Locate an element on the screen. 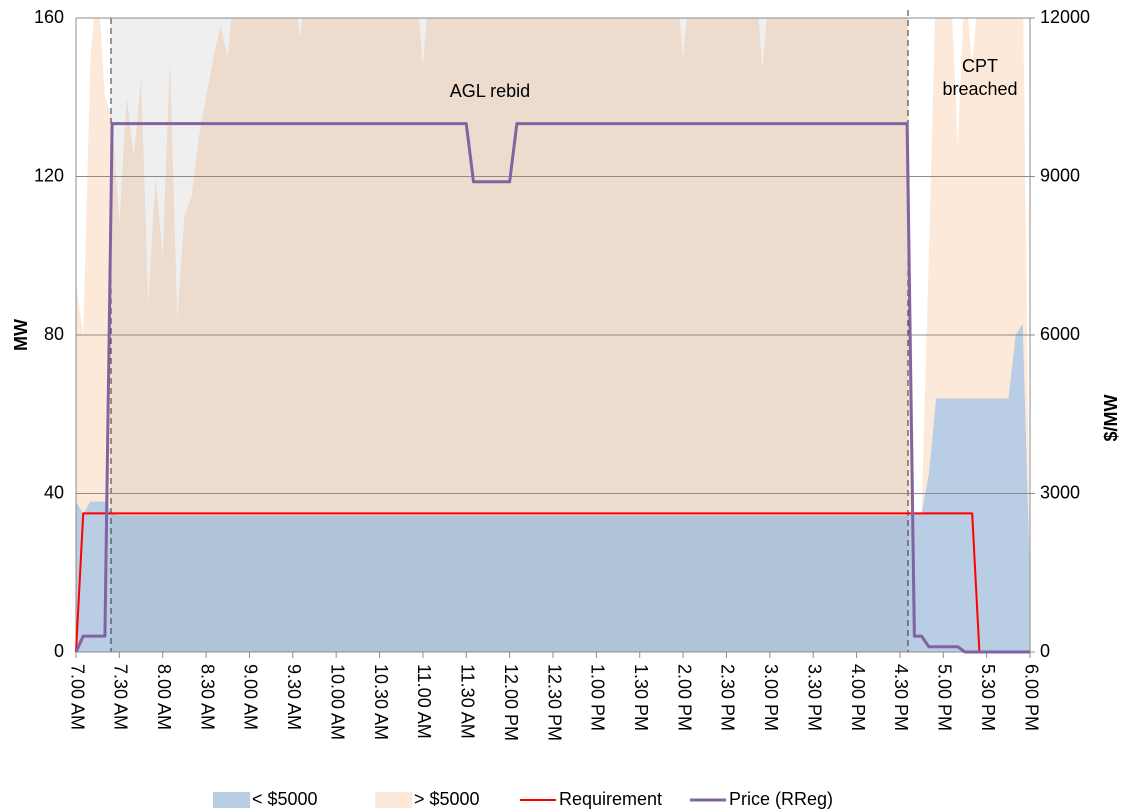 This screenshot has width=1135, height=812. y-tick-label: 160 is located at coordinates (49, 17).